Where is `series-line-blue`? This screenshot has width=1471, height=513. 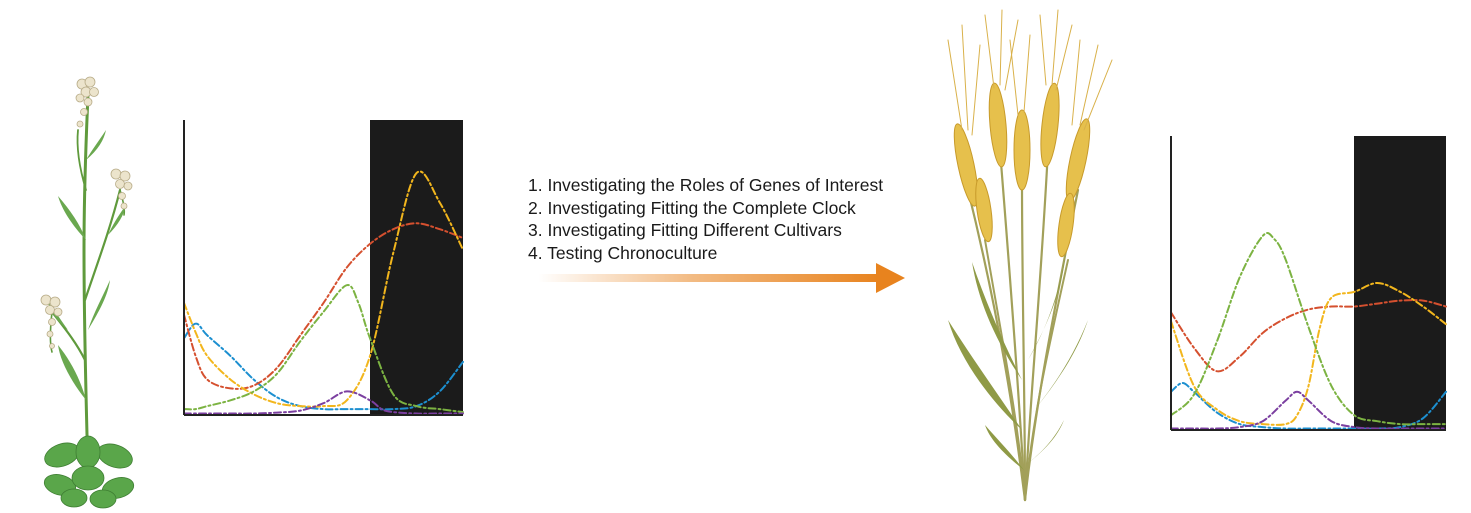
series-line-blue is located at coordinates (323, 366).